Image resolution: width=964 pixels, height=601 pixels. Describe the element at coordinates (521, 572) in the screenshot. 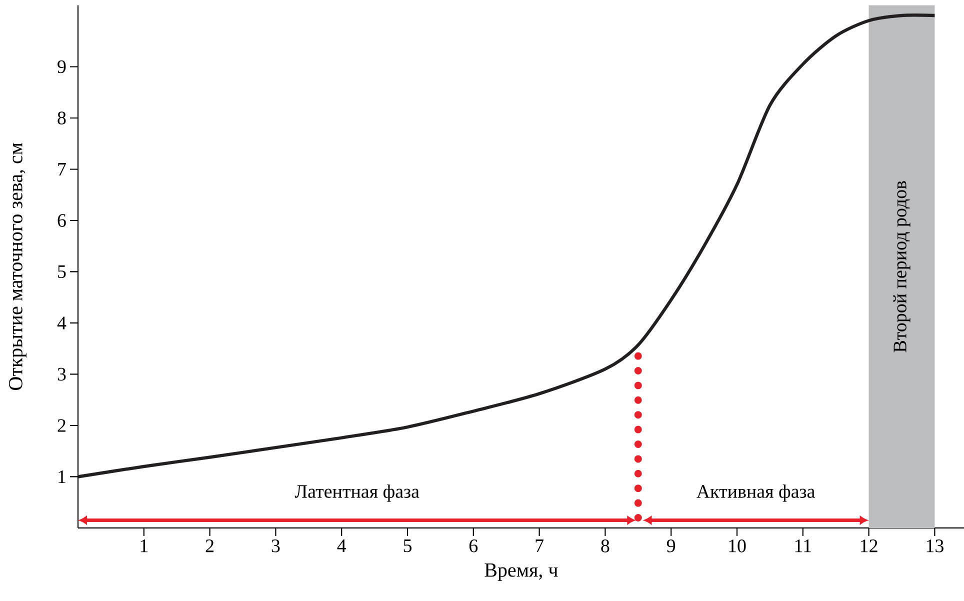

I see `x-axis-title: Время, ч` at that location.